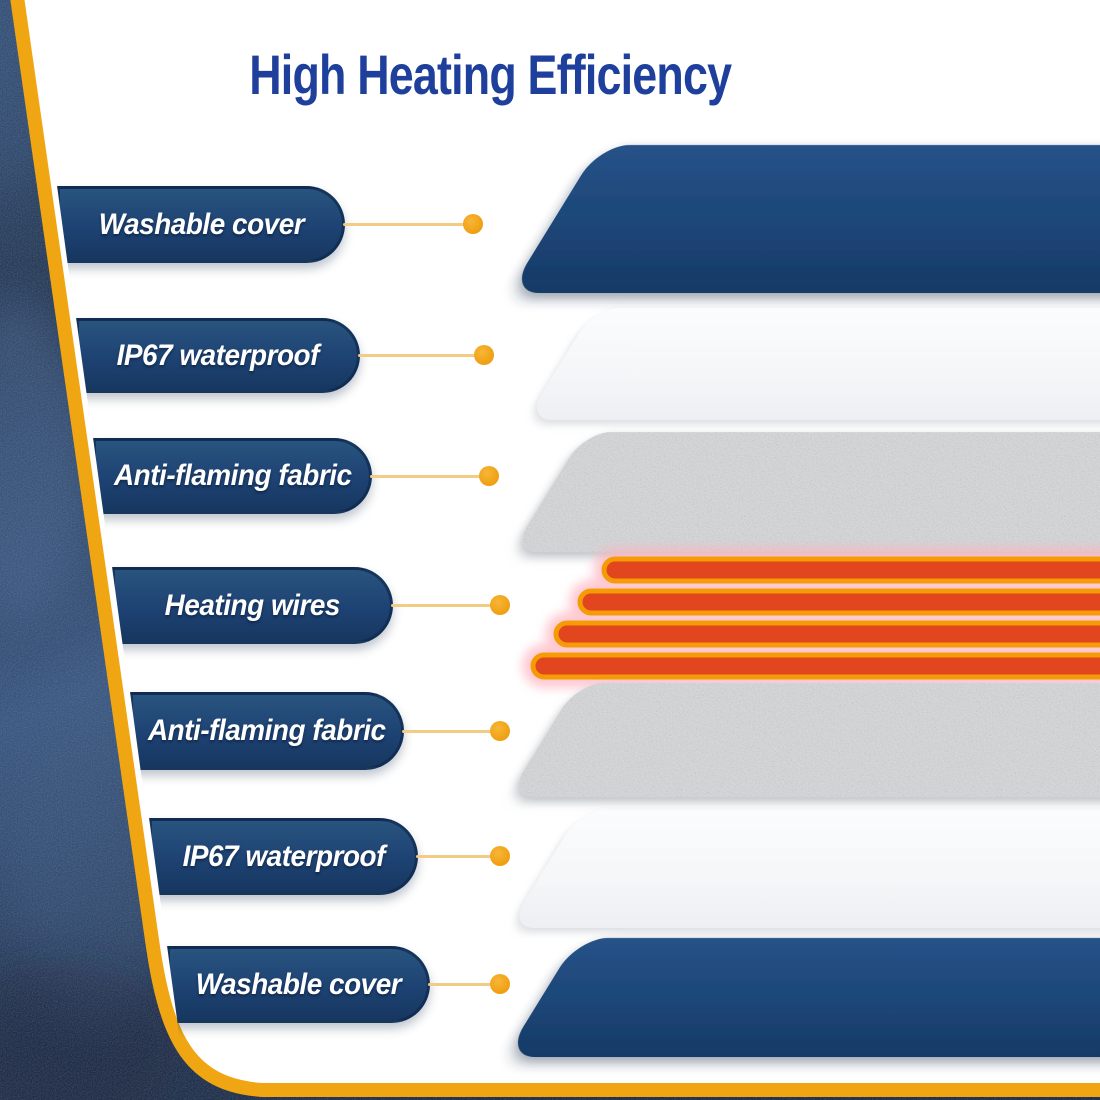 The image size is (1100, 1100). I want to click on washable-cover-layer-bottom, so click(808, 997).